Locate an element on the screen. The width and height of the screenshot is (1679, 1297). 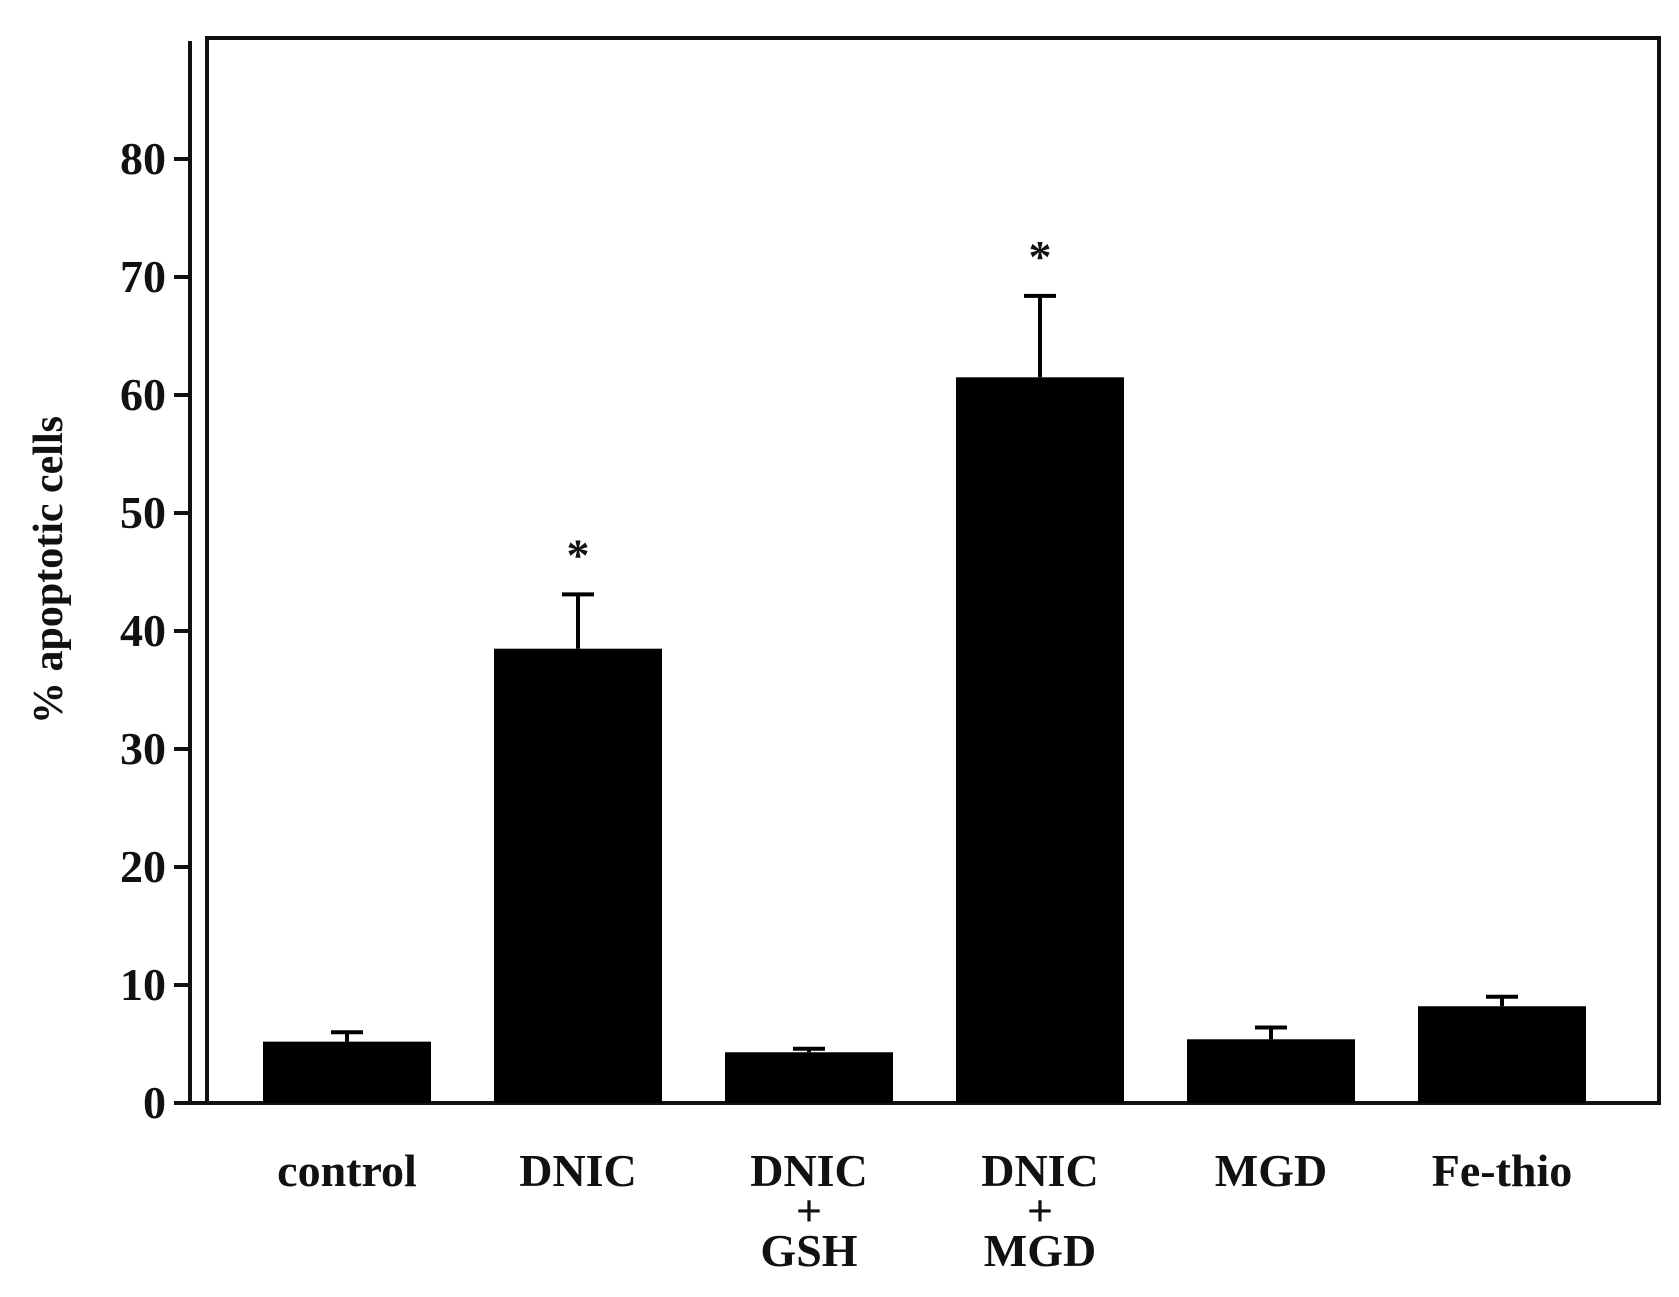
y-tick-label: 80 is located at coordinates (143, 158).